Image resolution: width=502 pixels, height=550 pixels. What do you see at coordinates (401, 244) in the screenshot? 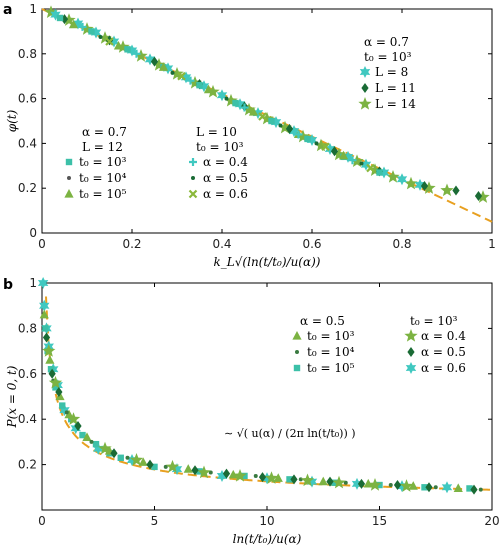
I see `x-tick-label: 0.8` at bounding box center [401, 244].